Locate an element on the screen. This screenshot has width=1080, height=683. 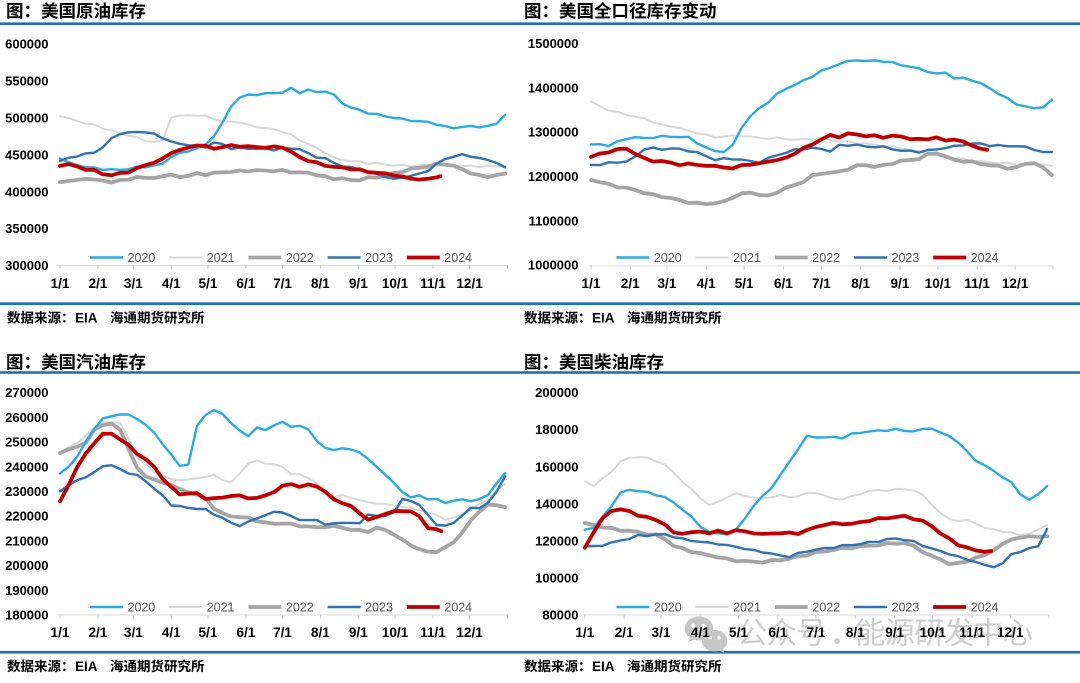
svg-text: 600000 is located at coordinates (26, 44).